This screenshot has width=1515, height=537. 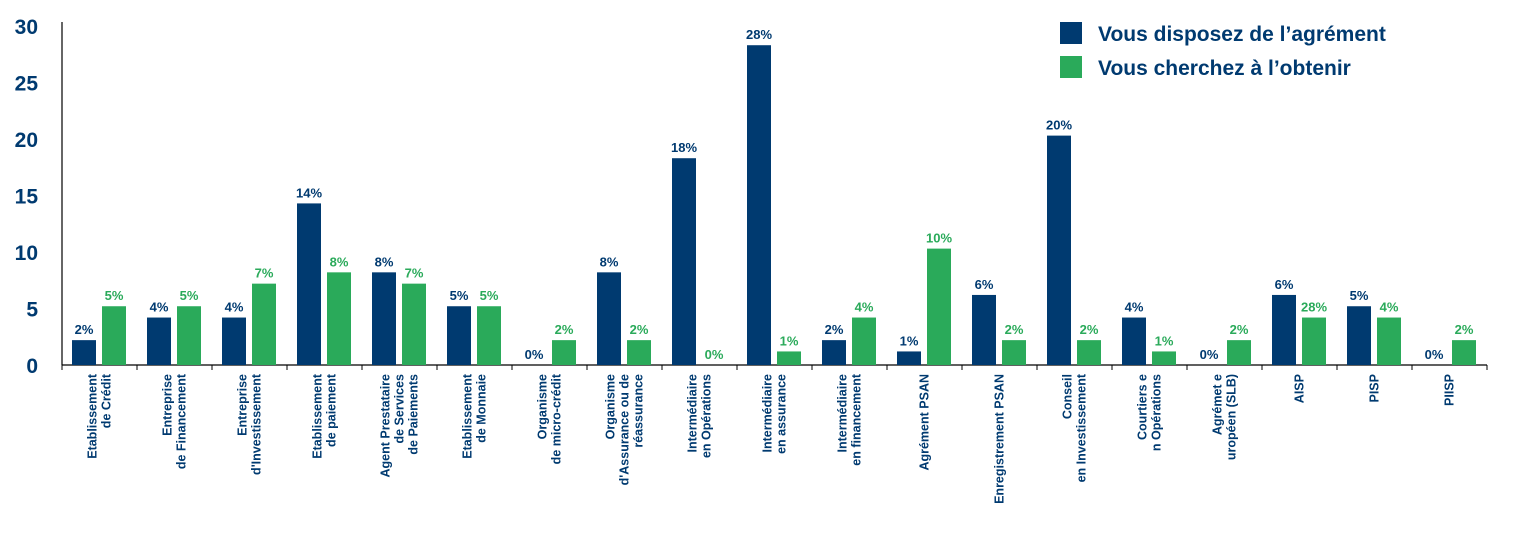 What do you see at coordinates (482, 408) in the screenshot?
I see `category-label-line: de Monnaie` at bounding box center [482, 408].